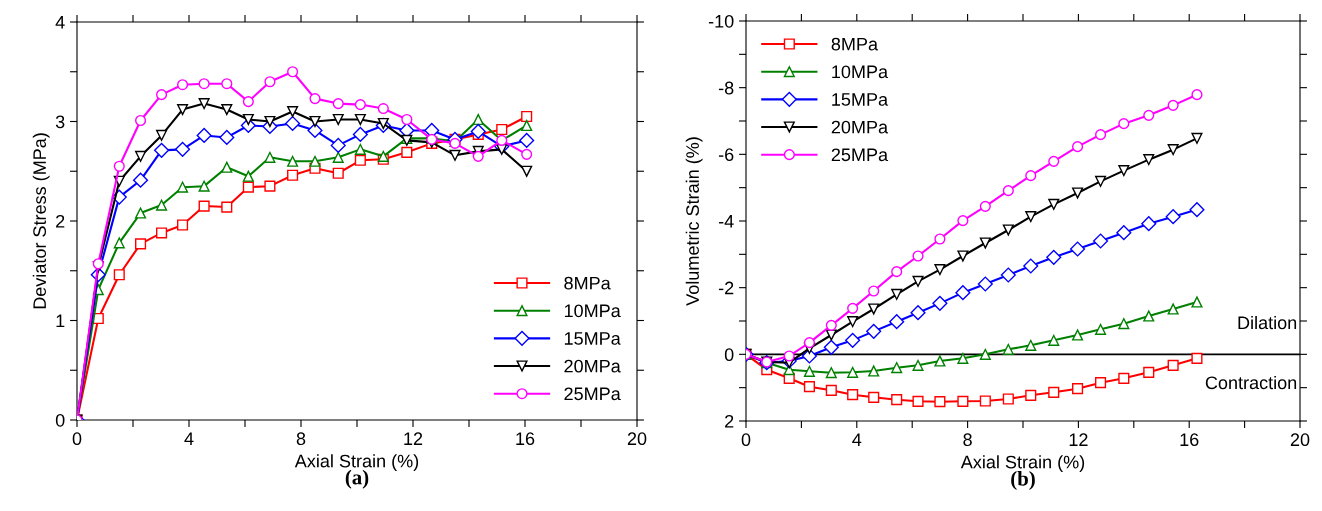  Describe the element at coordinates (726, 288) in the screenshot. I see `y-tick-label: -2` at that location.